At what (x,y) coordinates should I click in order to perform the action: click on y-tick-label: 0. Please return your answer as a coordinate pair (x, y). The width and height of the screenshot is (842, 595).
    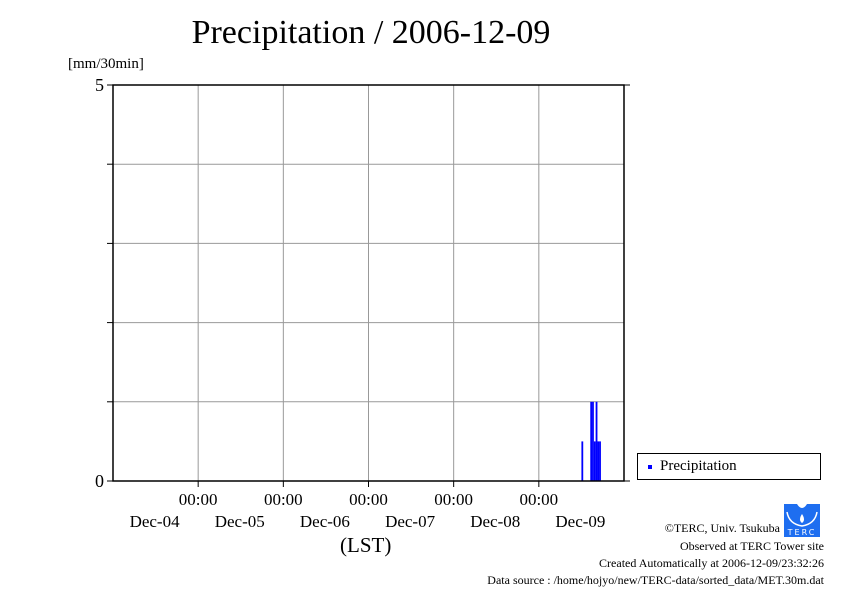
    Looking at the image, I should click on (99, 481).